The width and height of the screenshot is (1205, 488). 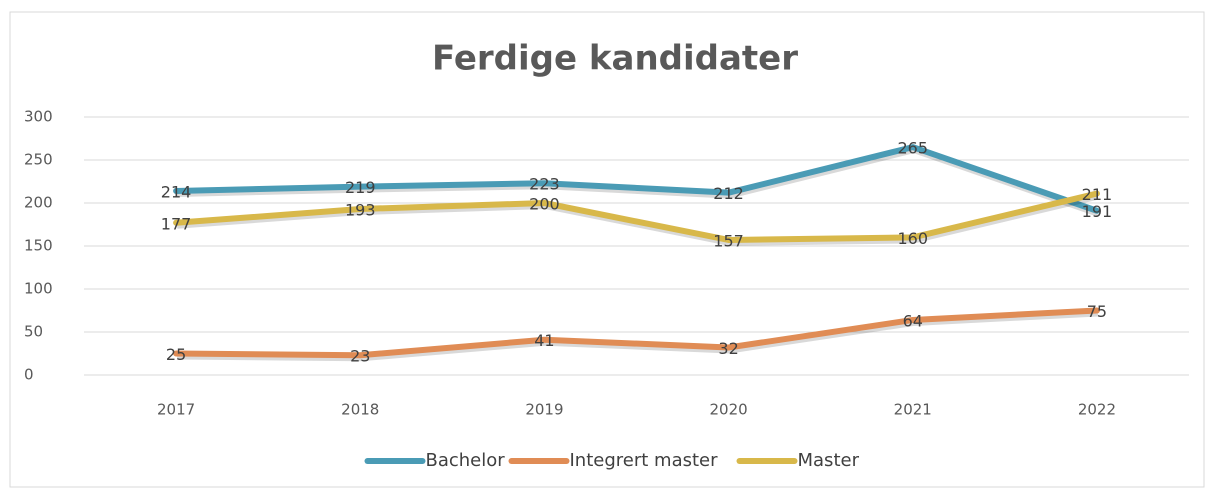 I want to click on y-tick-label: 50, so click(x=33, y=332).